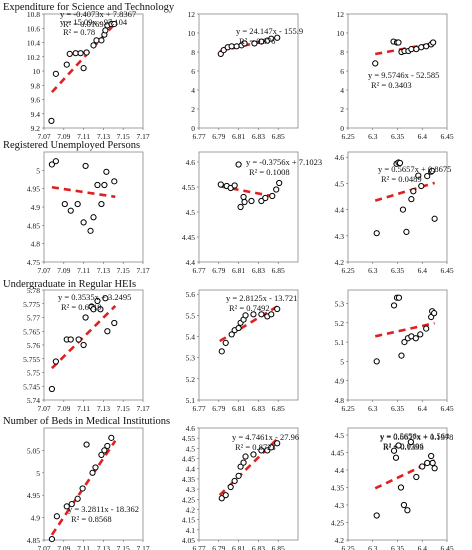 This screenshot has height=550, width=472. I want to click on r-squared: R² = 0.0169, so click(83, 24).